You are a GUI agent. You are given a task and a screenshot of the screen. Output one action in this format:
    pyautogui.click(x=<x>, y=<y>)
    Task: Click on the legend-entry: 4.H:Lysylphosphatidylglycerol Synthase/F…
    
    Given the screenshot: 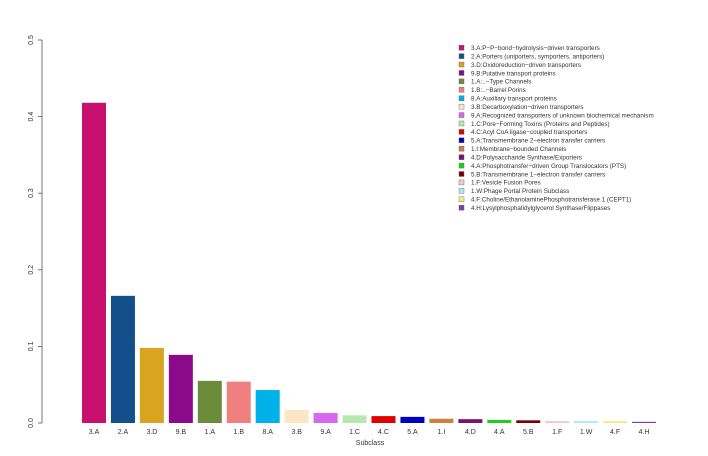 What is the action you would take?
    pyautogui.click(x=540, y=208)
    